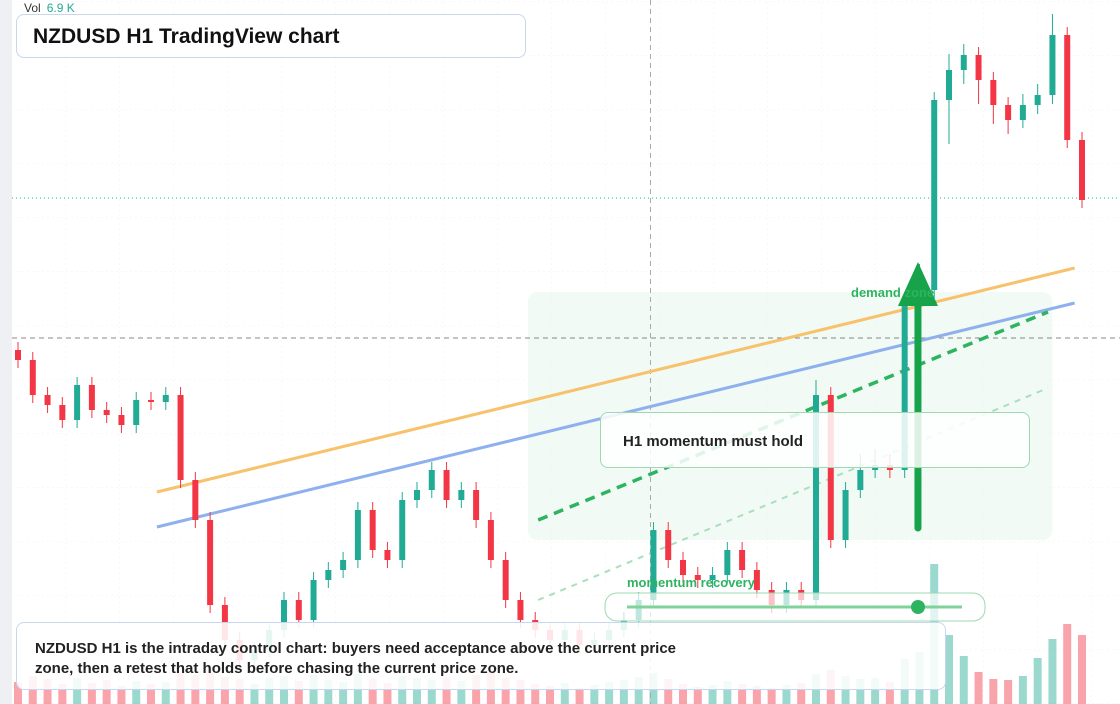 The width and height of the screenshot is (1120, 704). I want to click on volume-value: 6.9 K, so click(60, 8).